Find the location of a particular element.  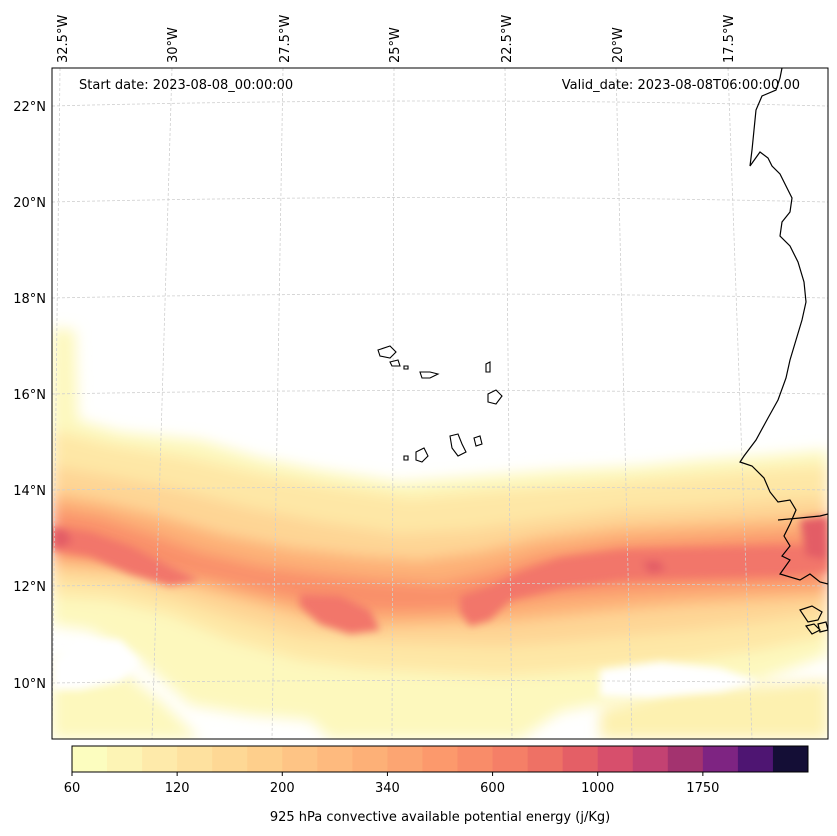

colorbar-tick-label: 340 is located at coordinates (387, 788).